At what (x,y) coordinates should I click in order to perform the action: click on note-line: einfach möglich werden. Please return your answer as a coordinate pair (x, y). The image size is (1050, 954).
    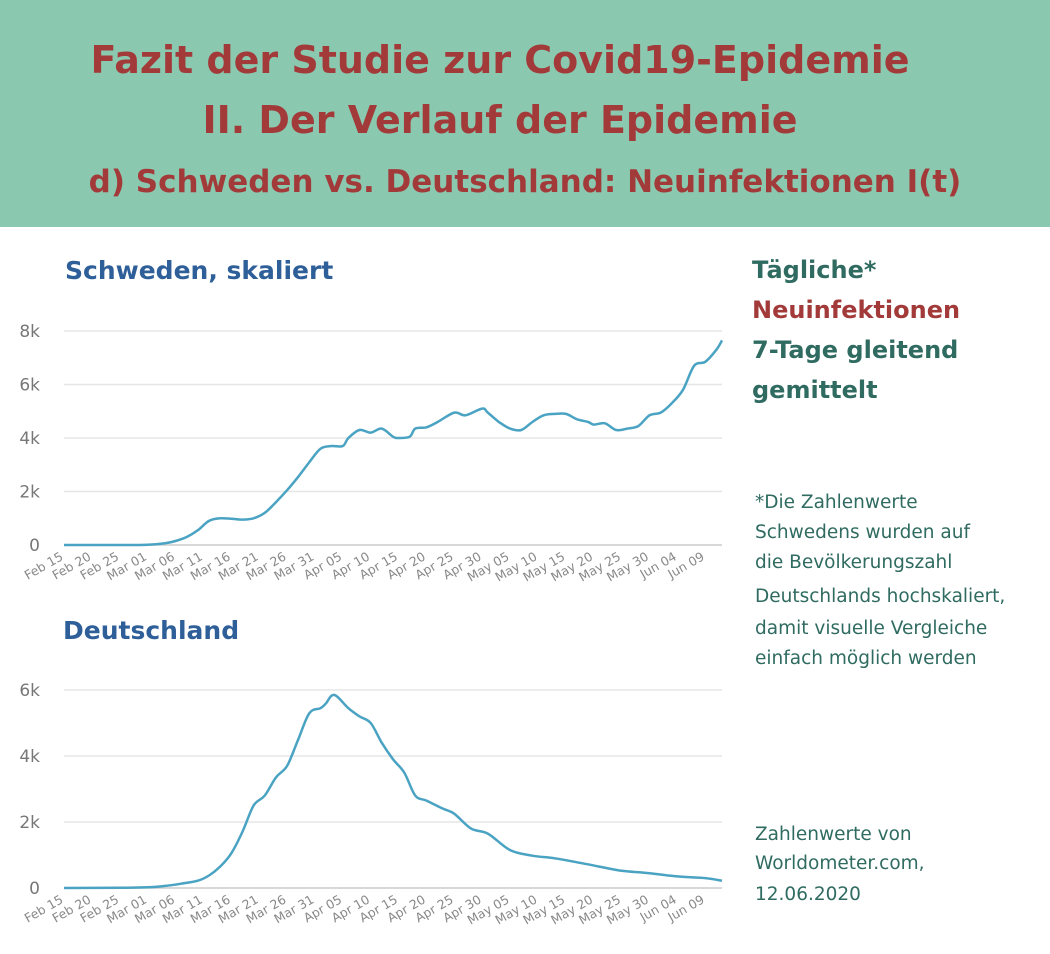
    Looking at the image, I should click on (866, 658).